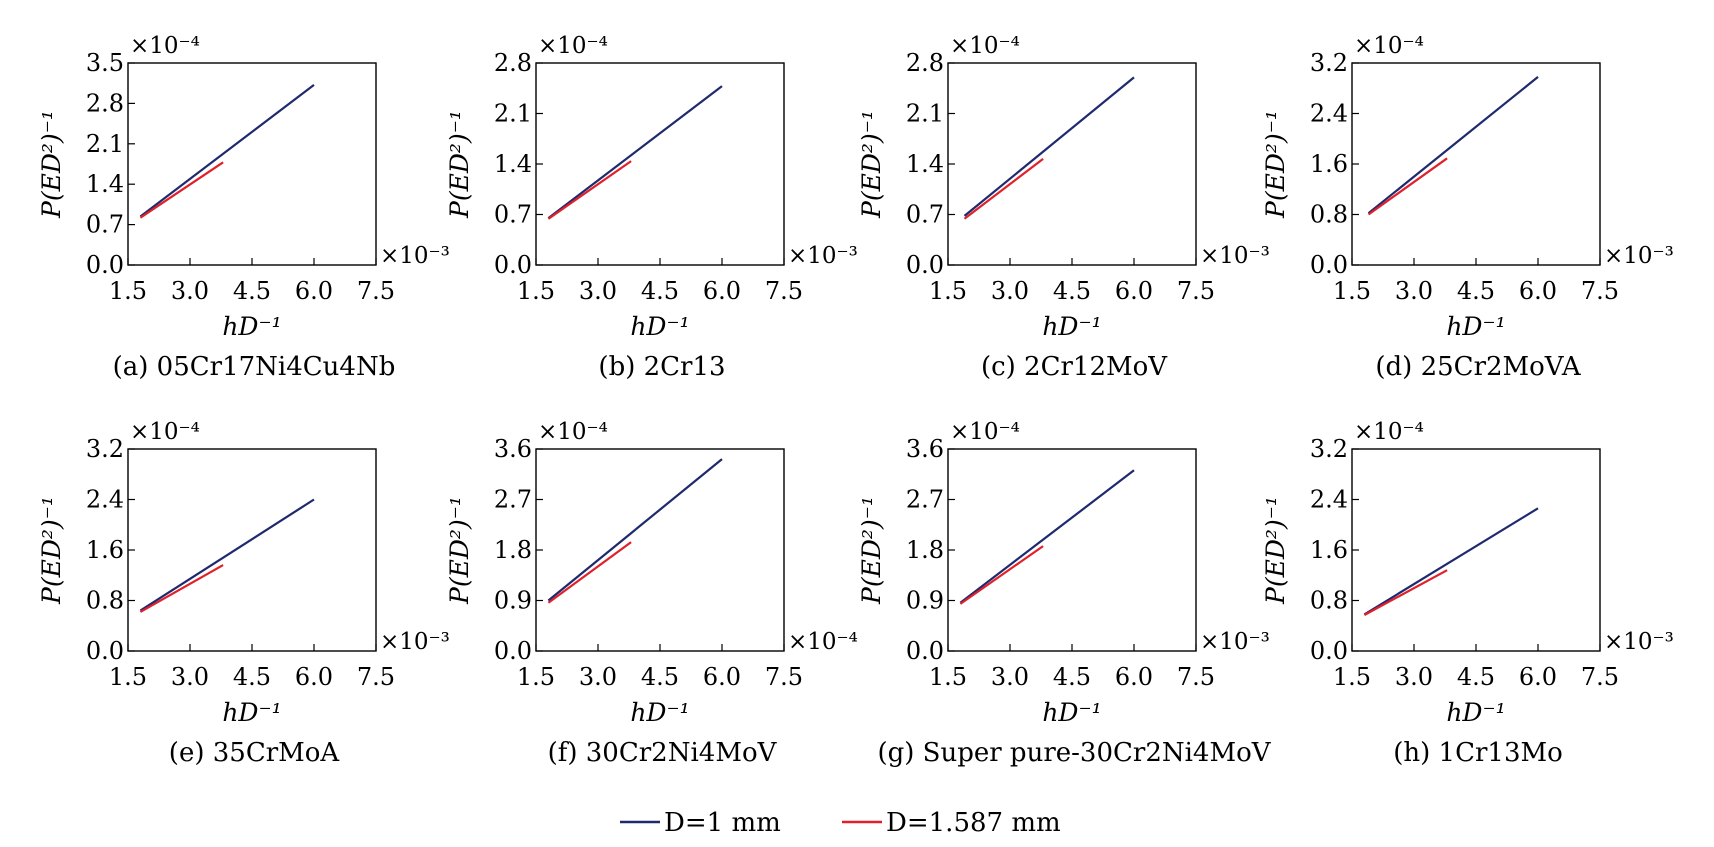 The width and height of the screenshot is (1714, 847). Describe the element at coordinates (823, 642) in the screenshot. I see `x-multiplier: ×10⁻⁴` at that location.